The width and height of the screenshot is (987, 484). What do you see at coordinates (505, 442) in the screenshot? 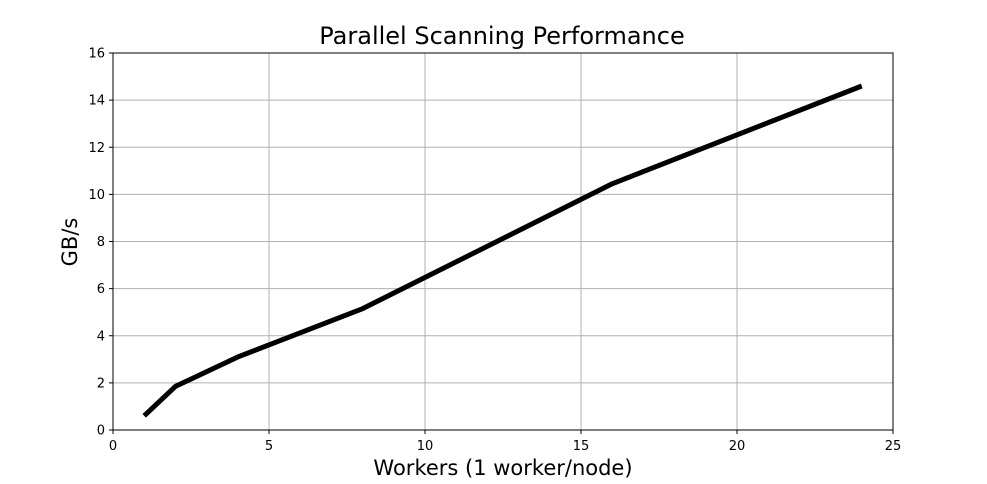
I see `x-axis: 0 5 10 15 20 25` at bounding box center [505, 442].